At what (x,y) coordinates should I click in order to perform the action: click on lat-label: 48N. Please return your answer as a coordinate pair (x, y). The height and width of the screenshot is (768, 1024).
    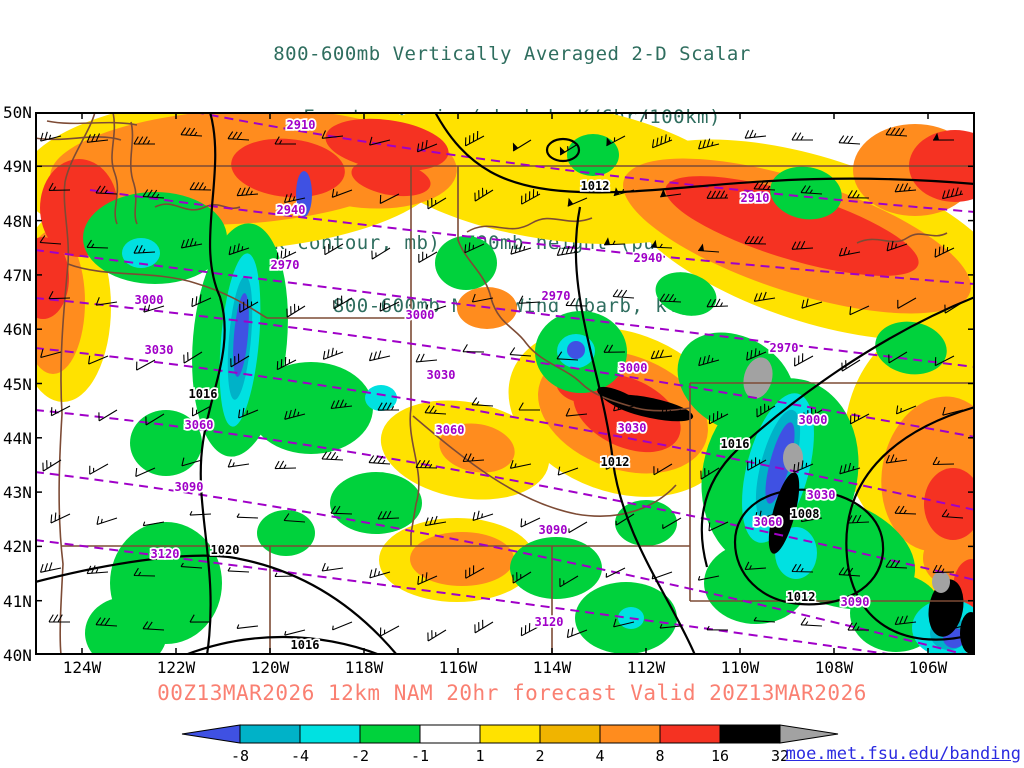
    Looking at the image, I should click on (17, 221).